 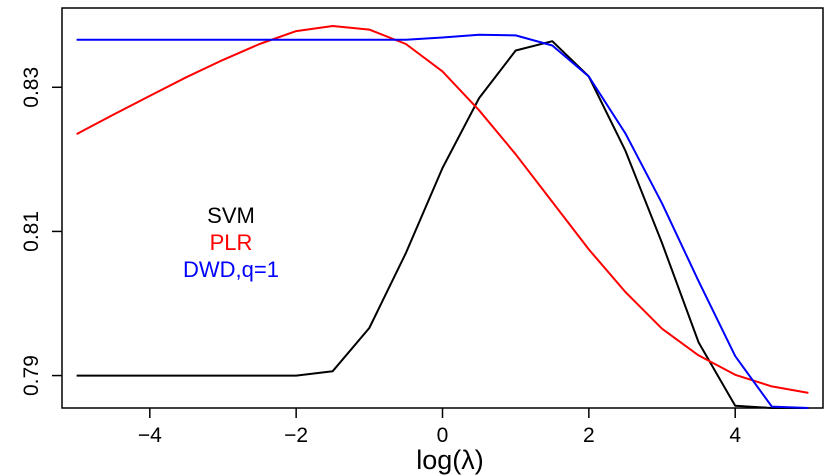 What do you see at coordinates (589, 435) in the screenshot?
I see `x-tick-label: 2` at bounding box center [589, 435].